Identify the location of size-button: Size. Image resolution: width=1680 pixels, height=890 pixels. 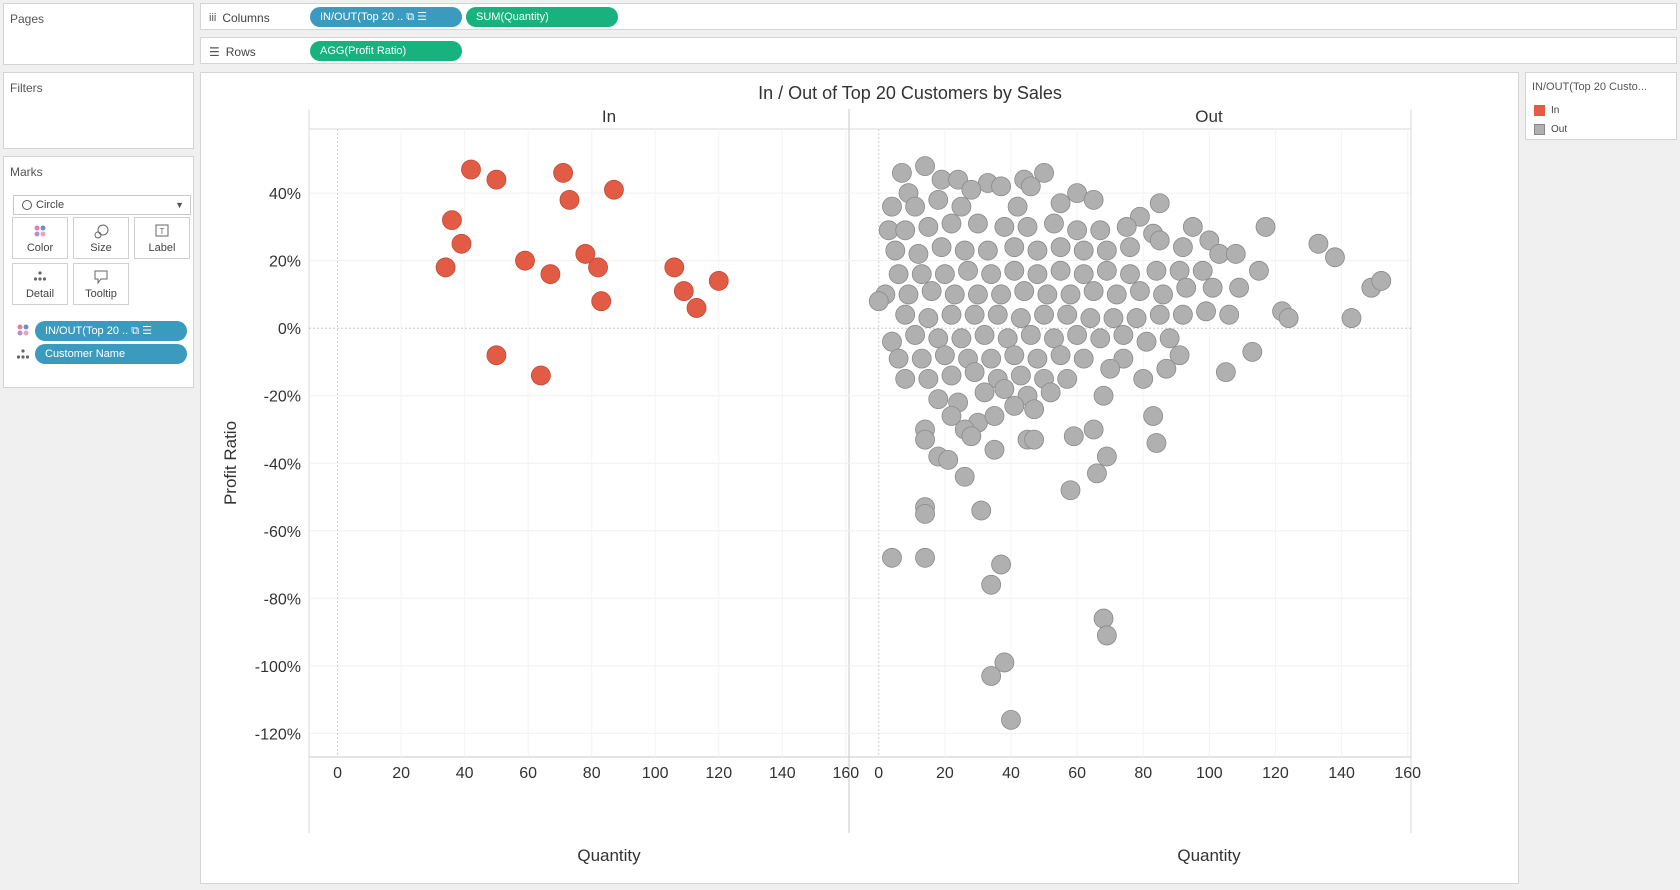
(101, 238).